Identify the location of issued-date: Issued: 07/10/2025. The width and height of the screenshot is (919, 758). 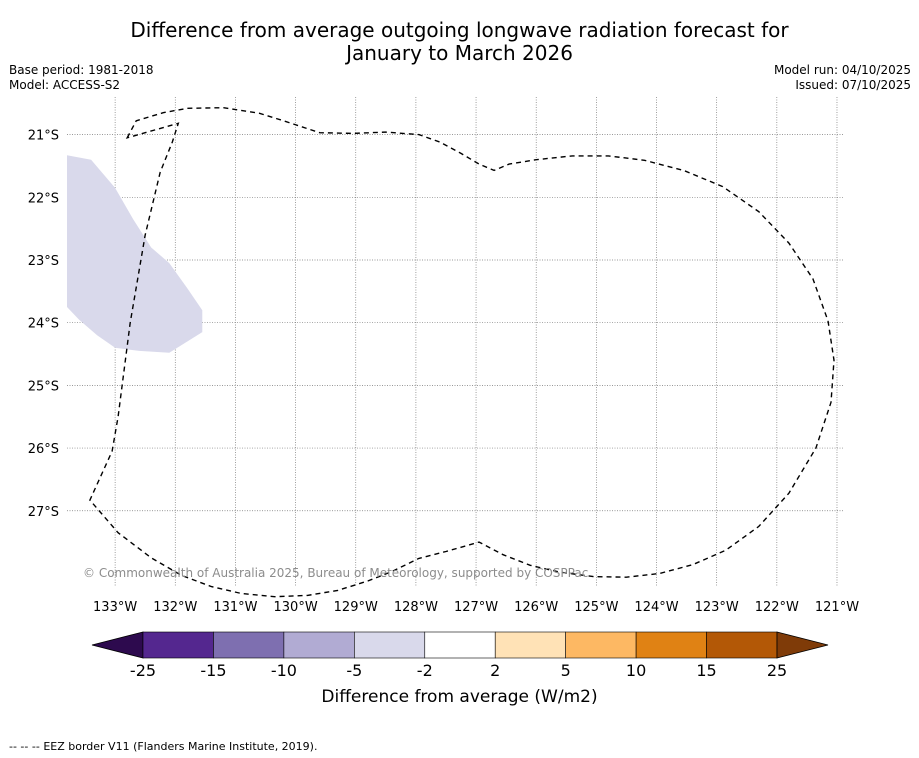
(853, 85).